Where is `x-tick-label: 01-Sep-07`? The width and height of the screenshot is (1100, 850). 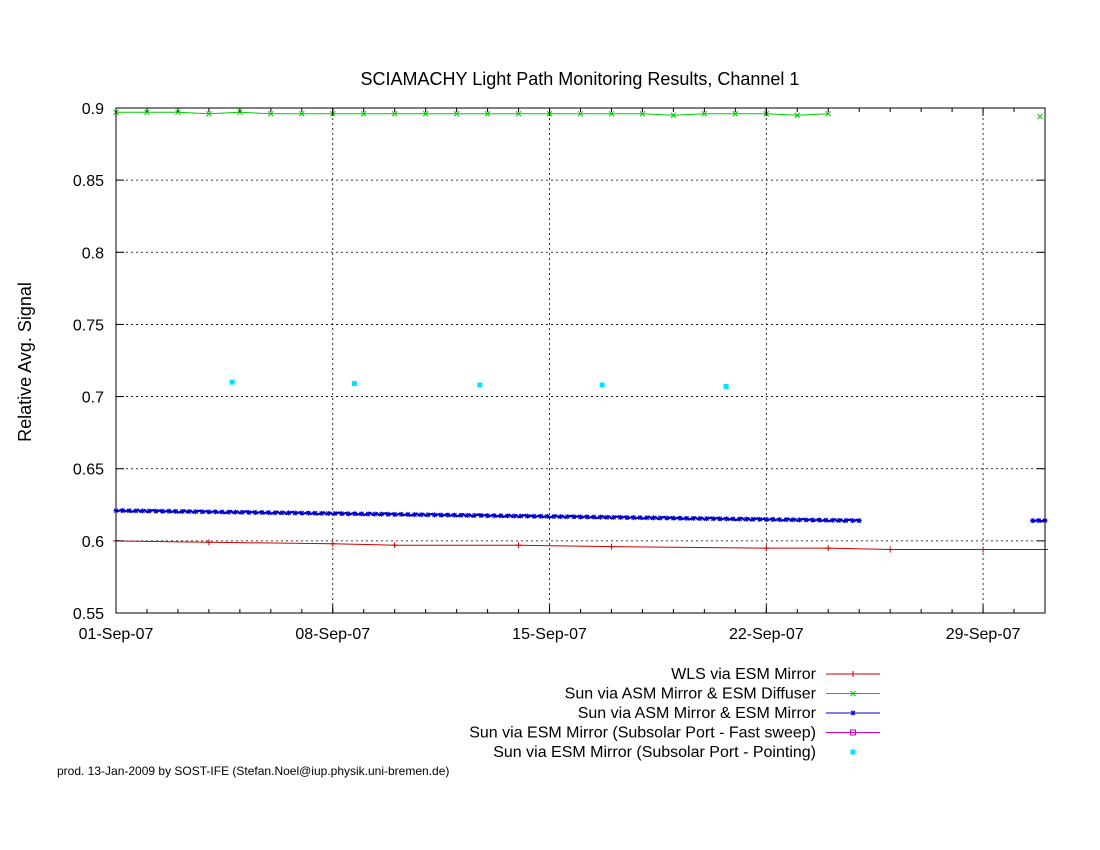 x-tick-label: 01-Sep-07 is located at coordinates (116, 634).